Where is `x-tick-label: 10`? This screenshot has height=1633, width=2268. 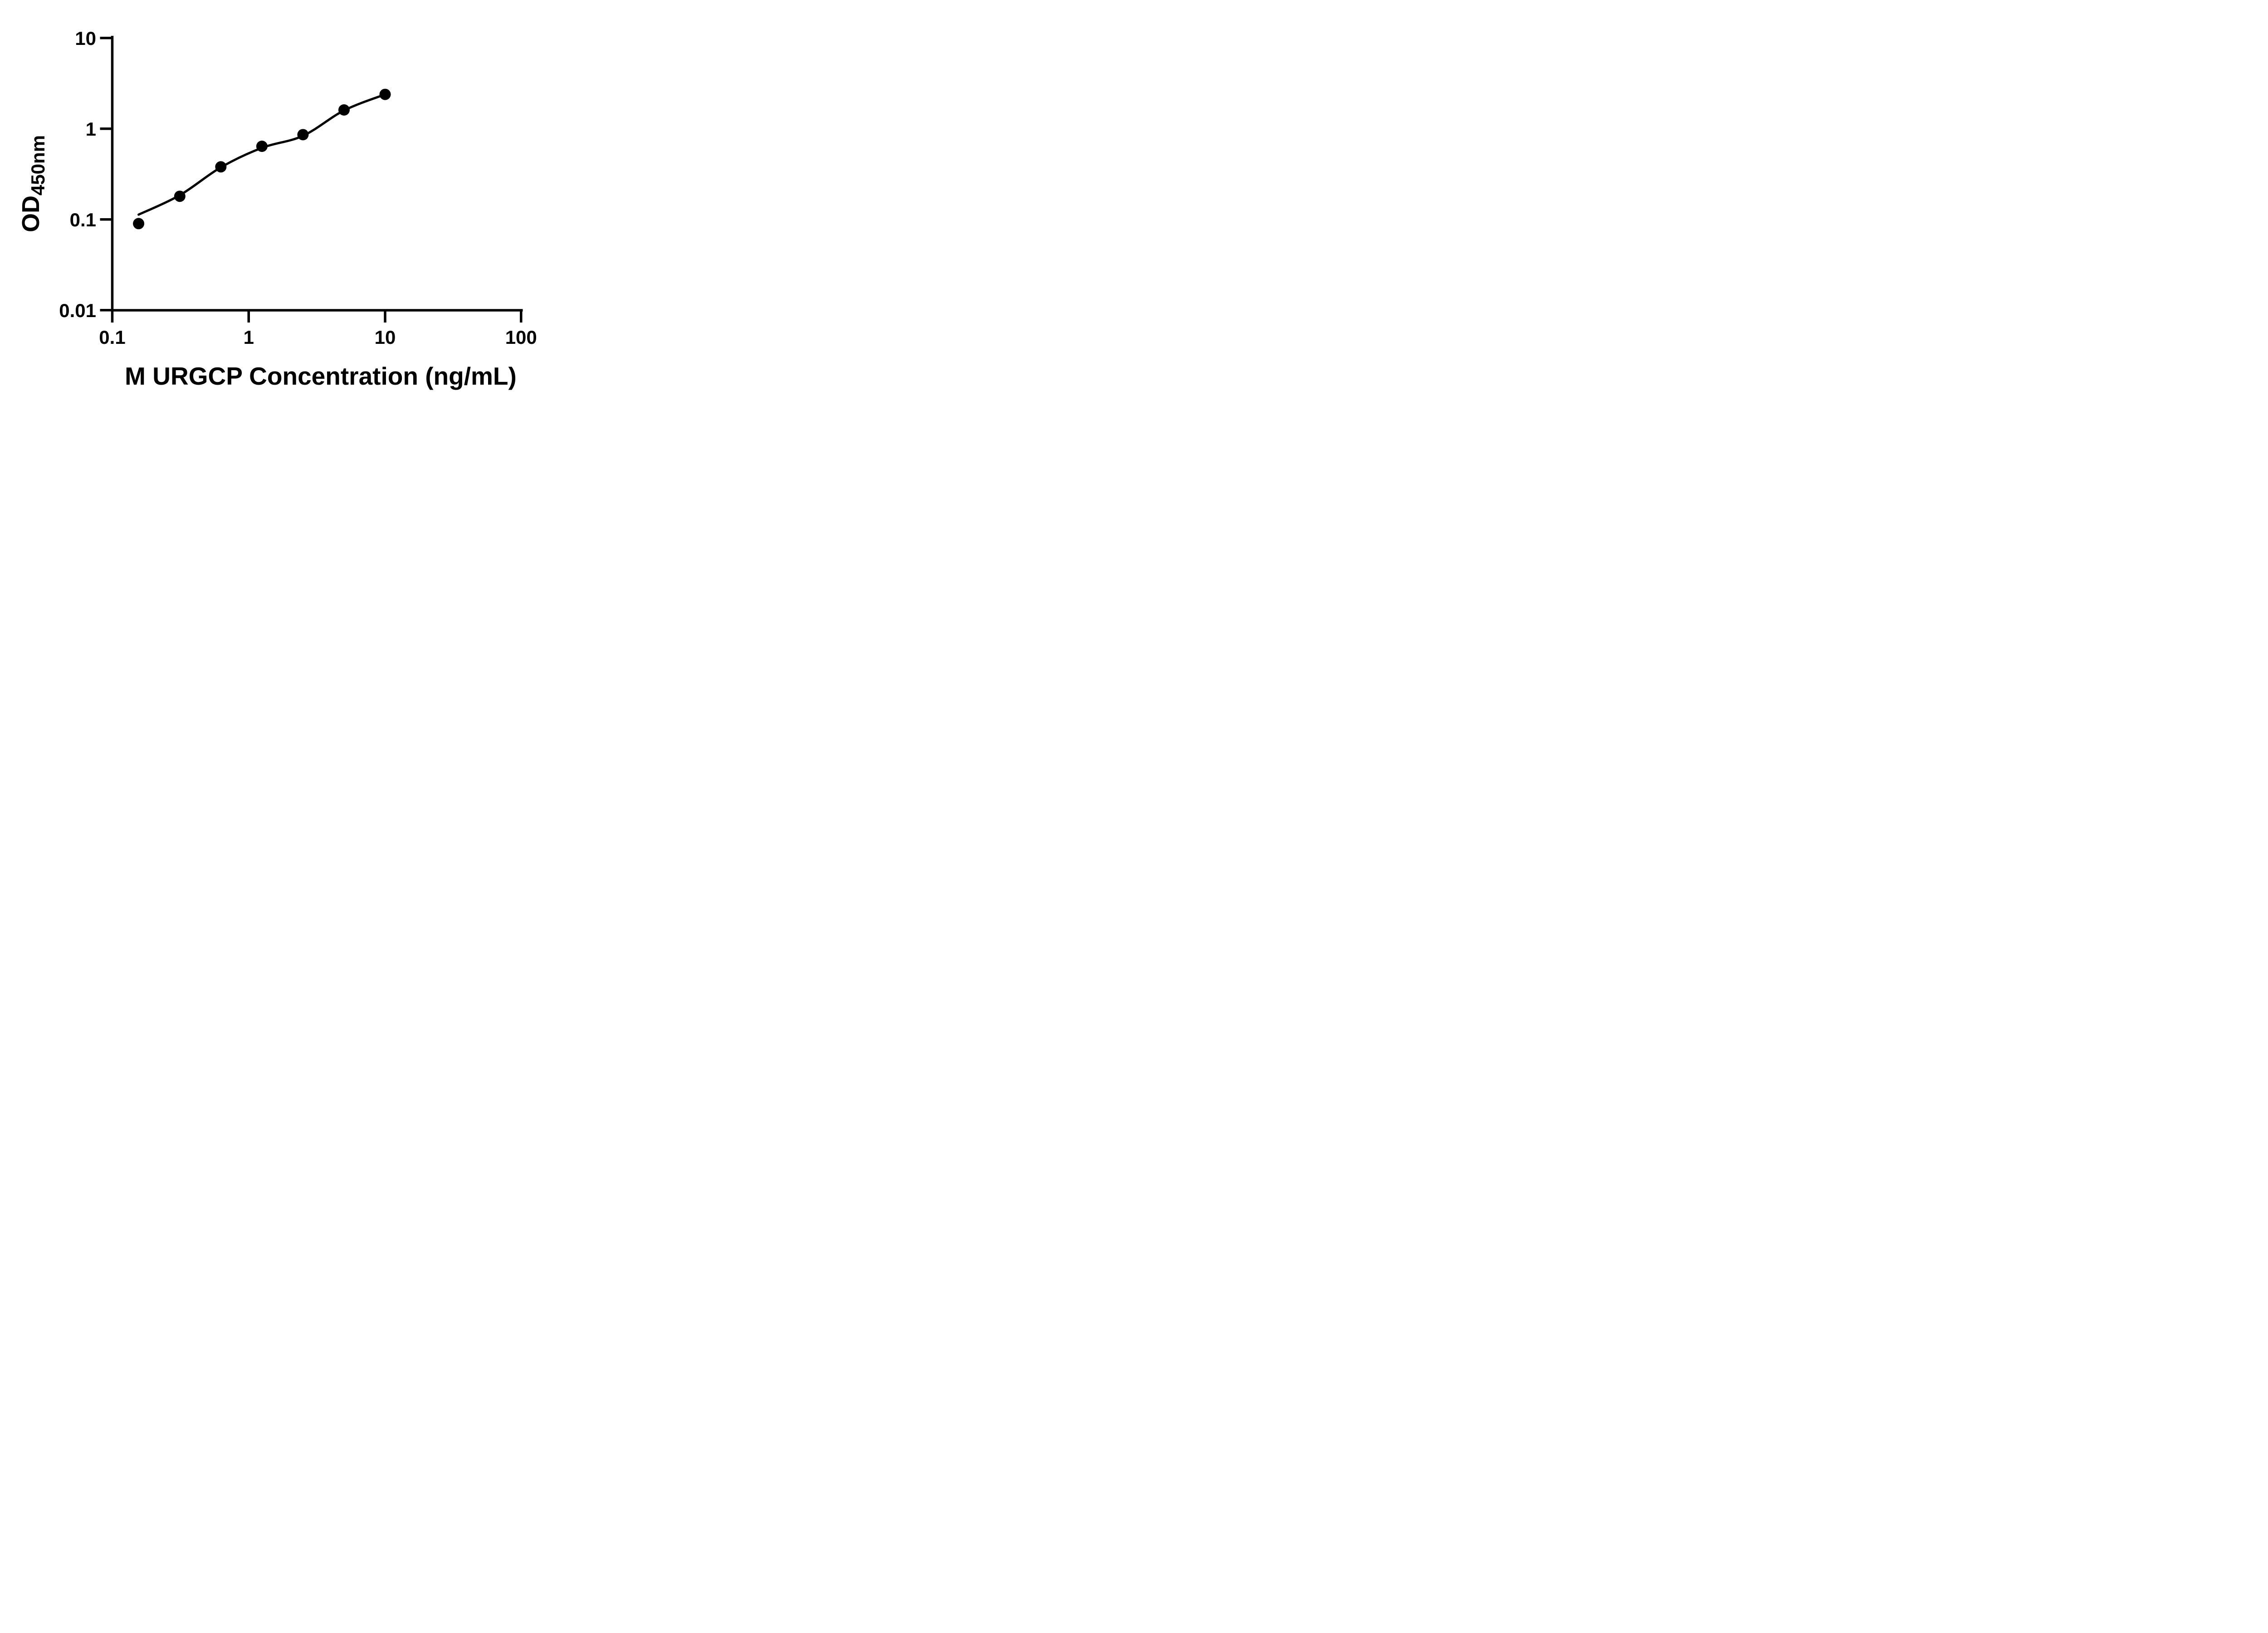 x-tick-label: 10 is located at coordinates (386, 337).